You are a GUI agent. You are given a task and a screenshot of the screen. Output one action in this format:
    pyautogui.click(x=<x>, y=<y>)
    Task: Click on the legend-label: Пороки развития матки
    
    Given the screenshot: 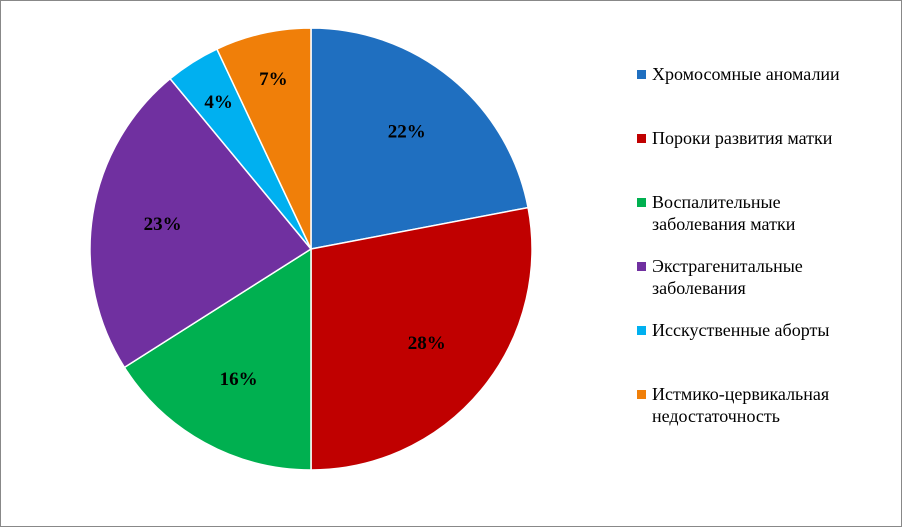 What is the action you would take?
    pyautogui.click(x=742, y=138)
    